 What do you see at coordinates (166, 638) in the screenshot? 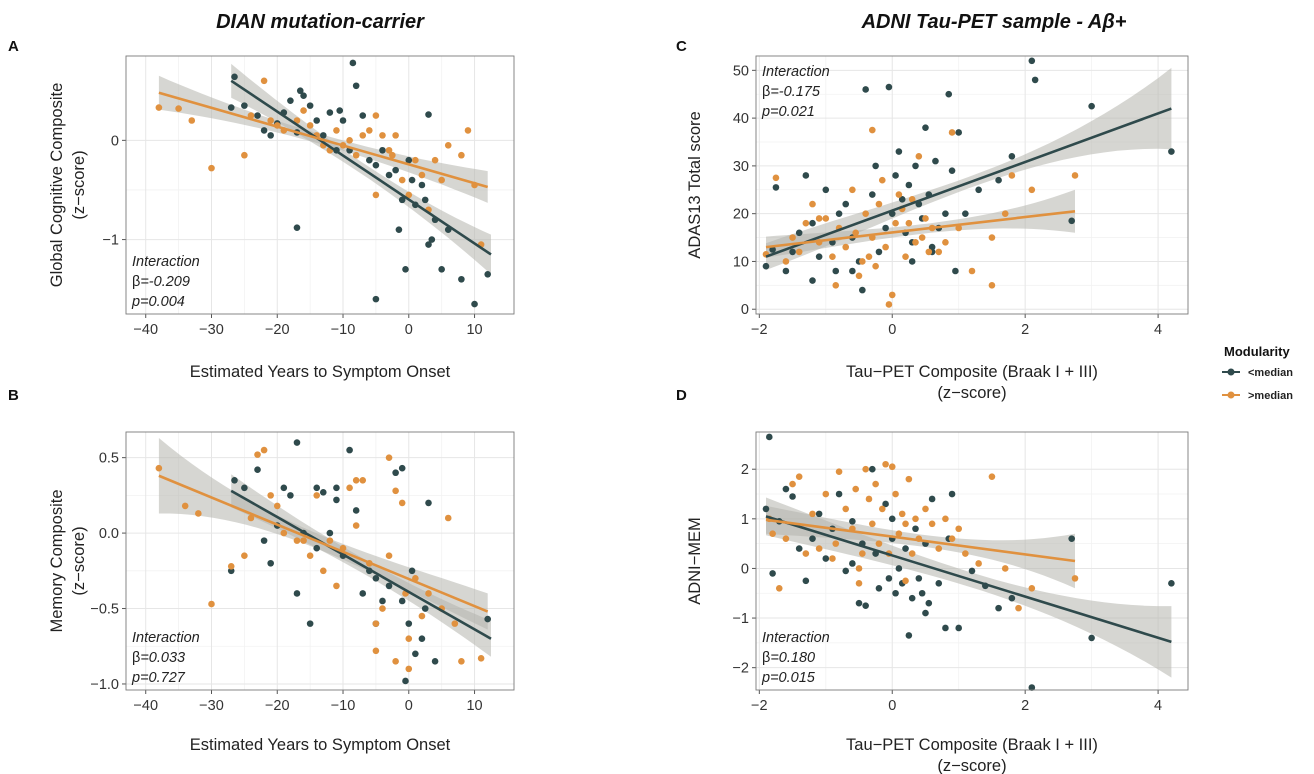
I see `interaction-label: Interaction` at bounding box center [166, 638].